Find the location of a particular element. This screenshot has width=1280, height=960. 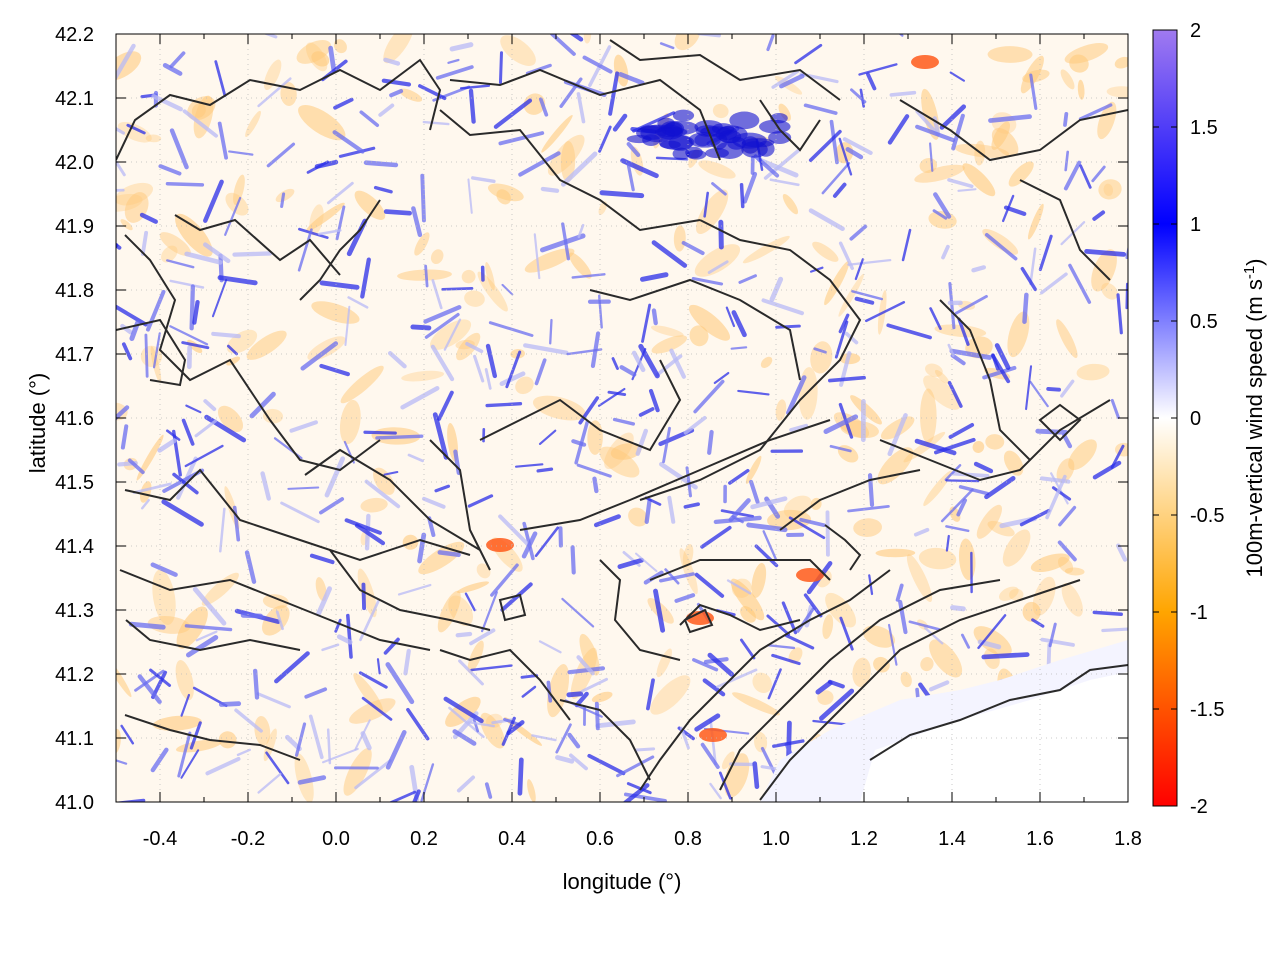

x-tick-label: 0.8 is located at coordinates (688, 839).